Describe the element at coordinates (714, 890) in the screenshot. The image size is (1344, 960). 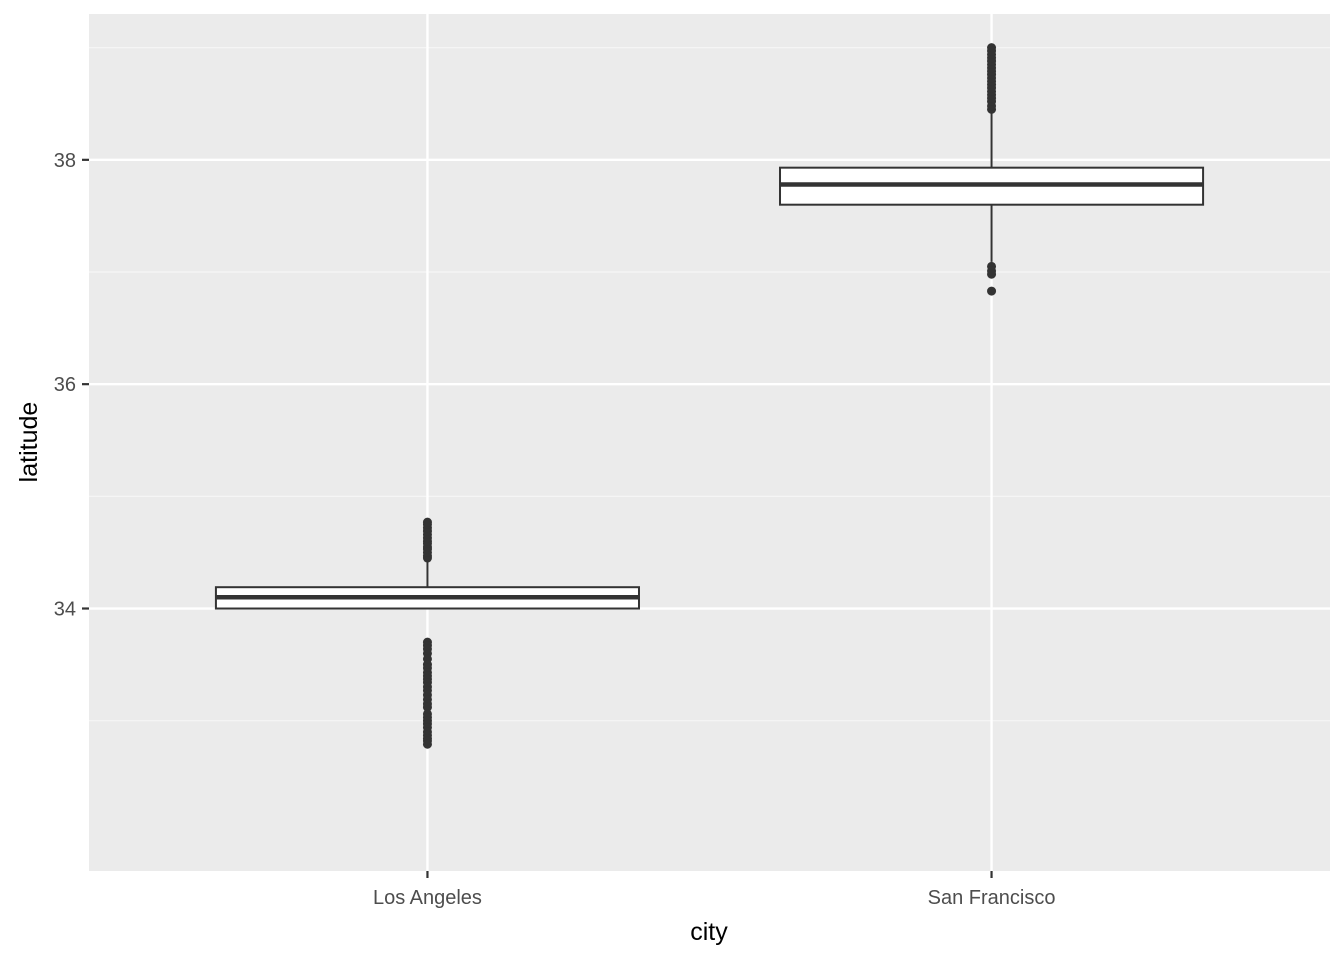
I see `x-axis: Los Angeles San Francisco` at that location.